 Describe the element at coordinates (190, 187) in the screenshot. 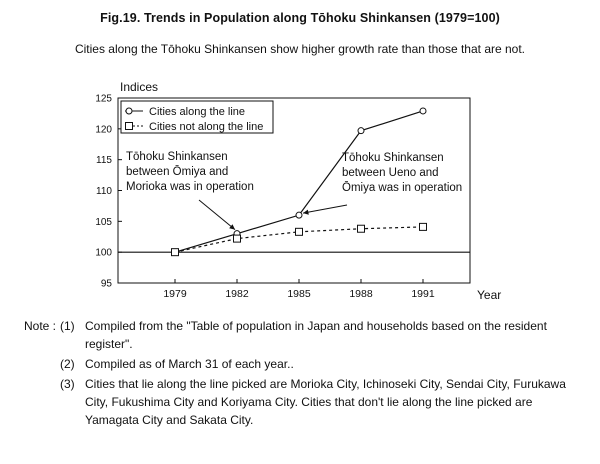

I see `annotation-text: Morioka was in operation` at that location.